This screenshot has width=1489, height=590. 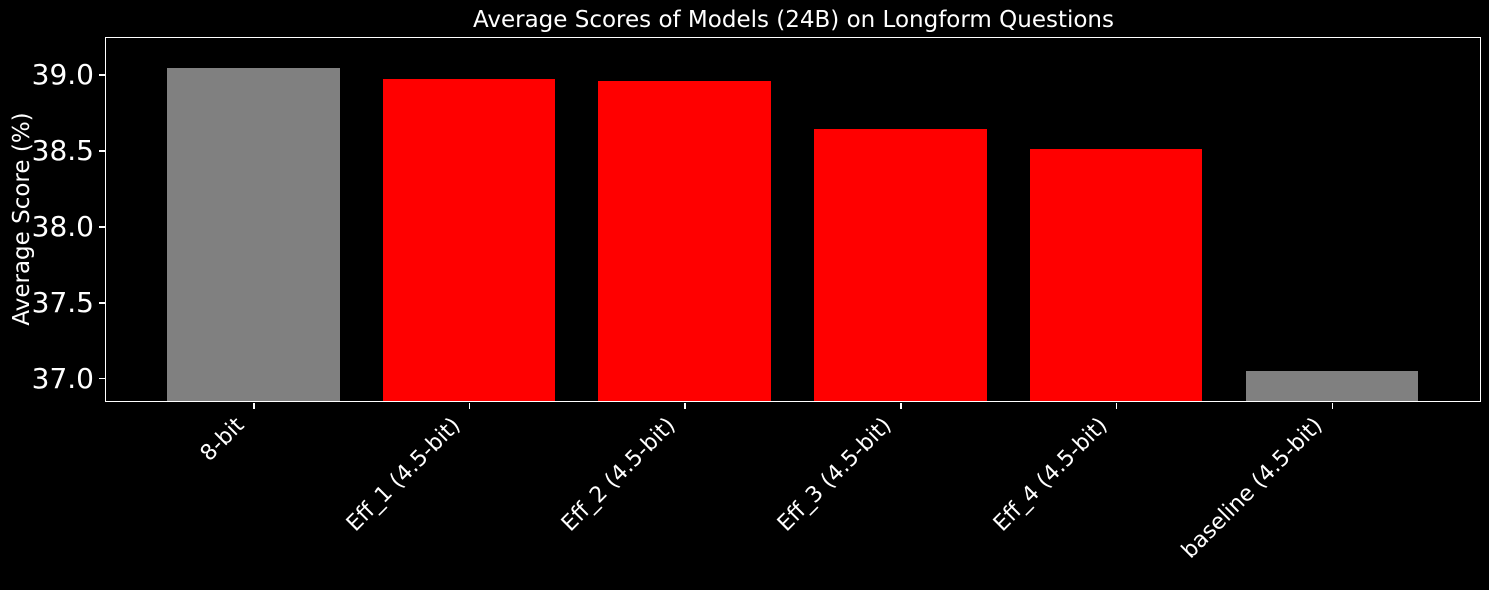 What do you see at coordinates (1252, 488) in the screenshot?
I see `x-tick-label: baseline (4.5-bit)` at bounding box center [1252, 488].